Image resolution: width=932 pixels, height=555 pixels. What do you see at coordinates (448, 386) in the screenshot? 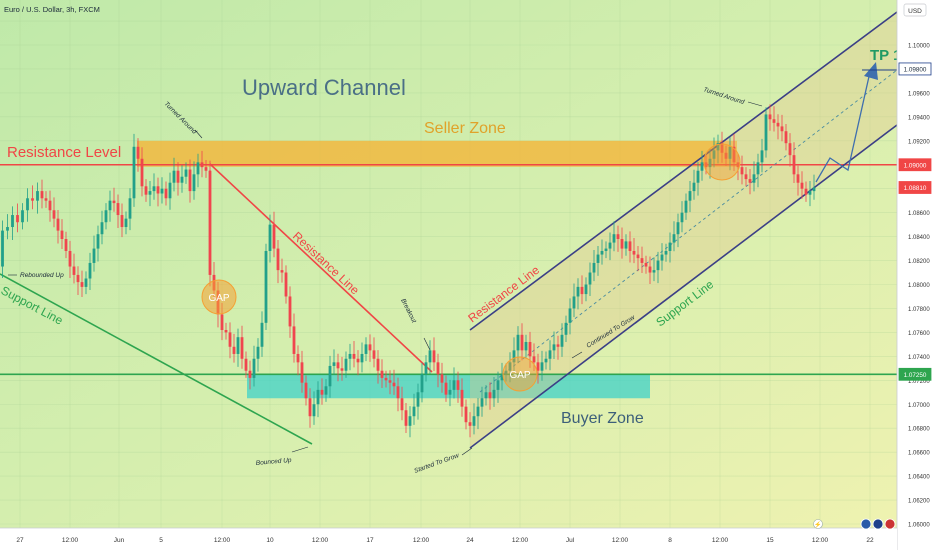
I see `buyer-zone` at bounding box center [448, 386].